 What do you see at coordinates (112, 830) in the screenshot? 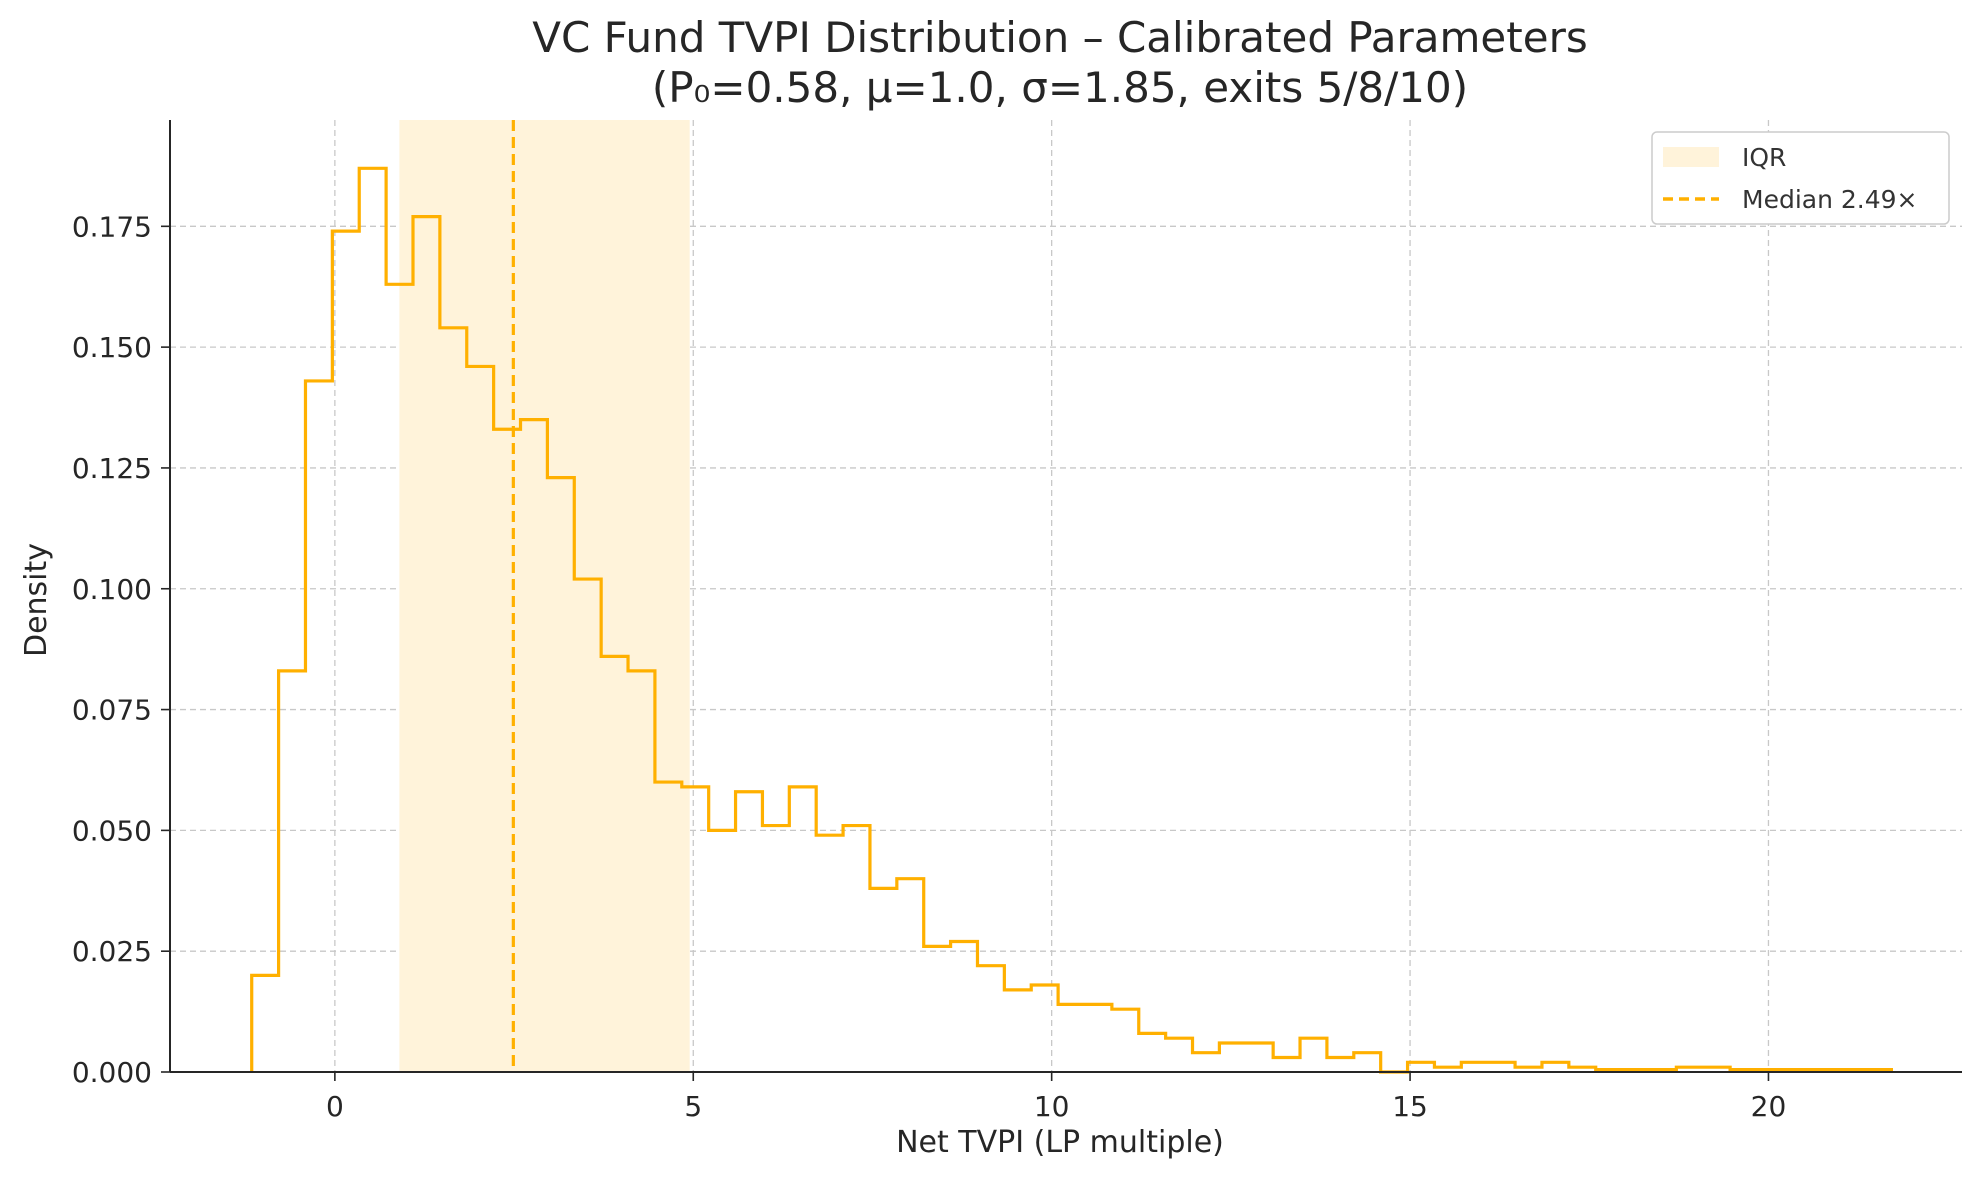
I see `y-tick-label: 0.050` at bounding box center [112, 830].